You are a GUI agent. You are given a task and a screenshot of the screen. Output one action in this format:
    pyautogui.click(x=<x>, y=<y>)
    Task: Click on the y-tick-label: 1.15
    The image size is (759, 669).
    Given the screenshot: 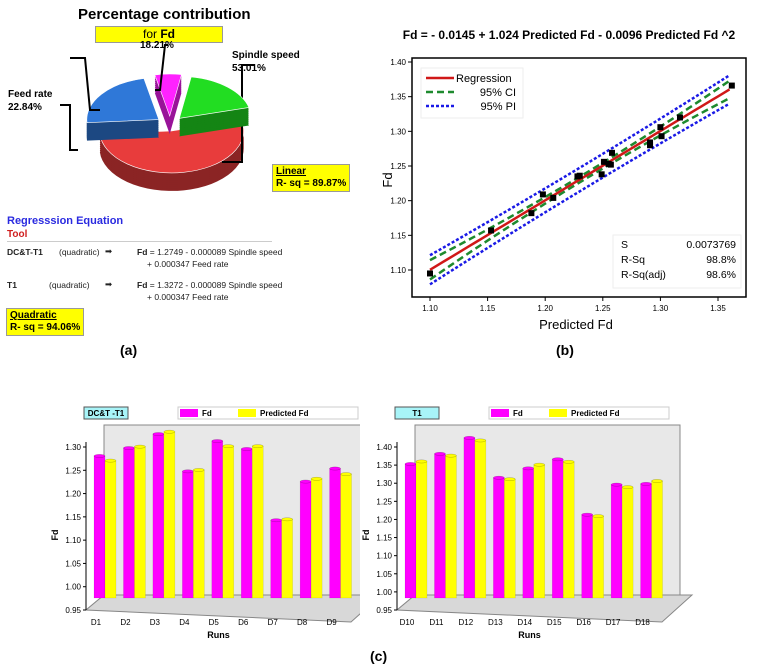 What is the action you would take?
    pyautogui.click(x=384, y=538)
    